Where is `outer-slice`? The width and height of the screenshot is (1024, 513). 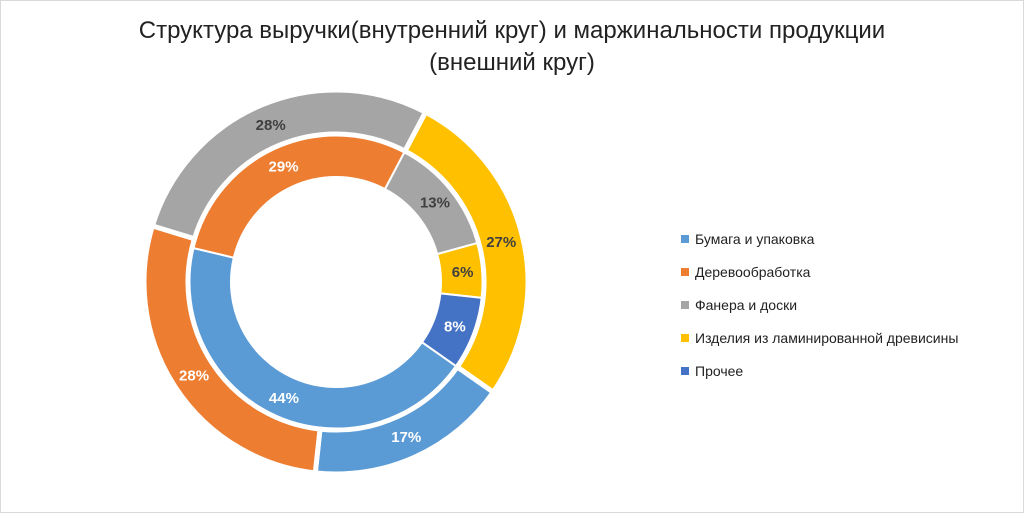
outer-slice is located at coordinates (466, 252).